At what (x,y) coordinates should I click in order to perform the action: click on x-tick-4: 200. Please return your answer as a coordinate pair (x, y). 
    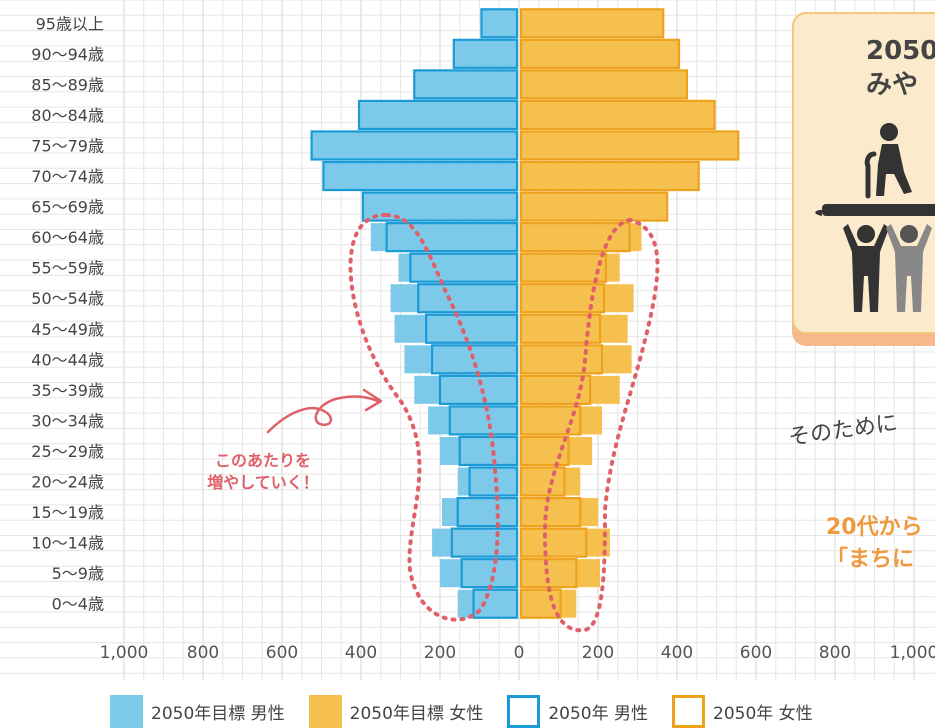
    Looking at the image, I should click on (440, 653).